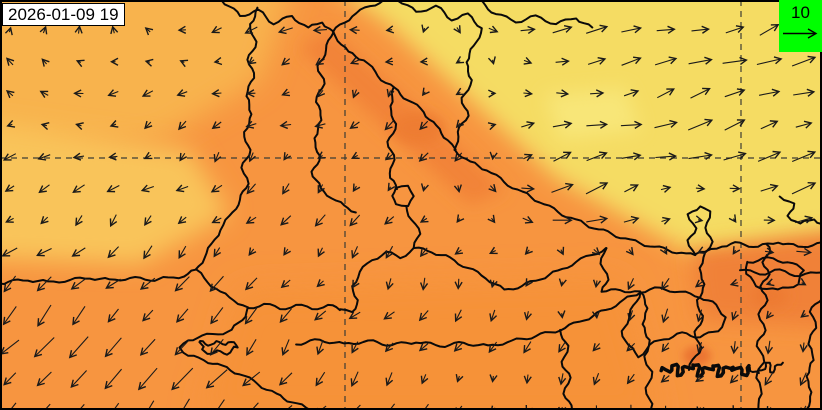 This screenshot has height=410, width=822. I want to click on wind-speed-legend: 10, so click(800, 26).